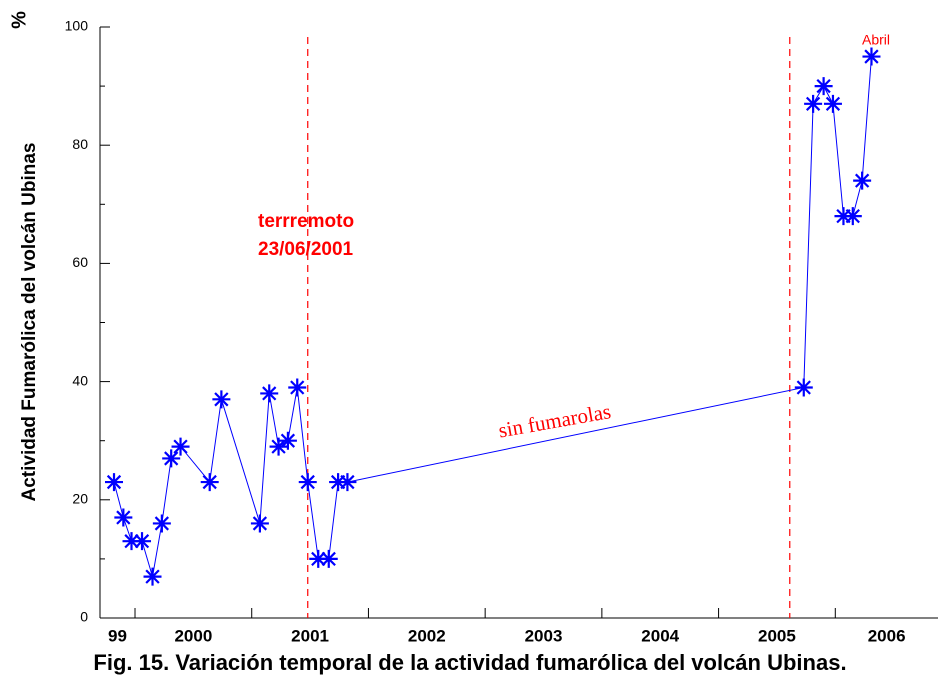 The width and height of the screenshot is (940, 684). What do you see at coordinates (306, 221) in the screenshot?
I see `annotation: terrremoto` at bounding box center [306, 221].